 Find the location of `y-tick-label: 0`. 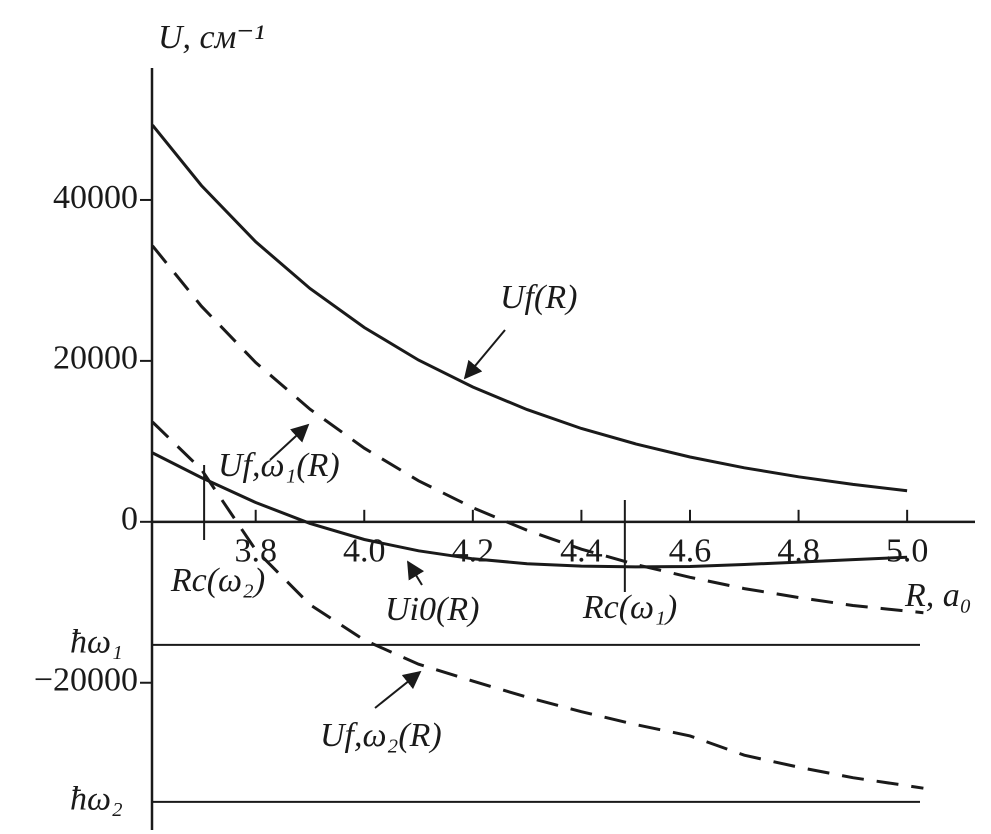

y-tick-label: 0 is located at coordinates (129, 519).